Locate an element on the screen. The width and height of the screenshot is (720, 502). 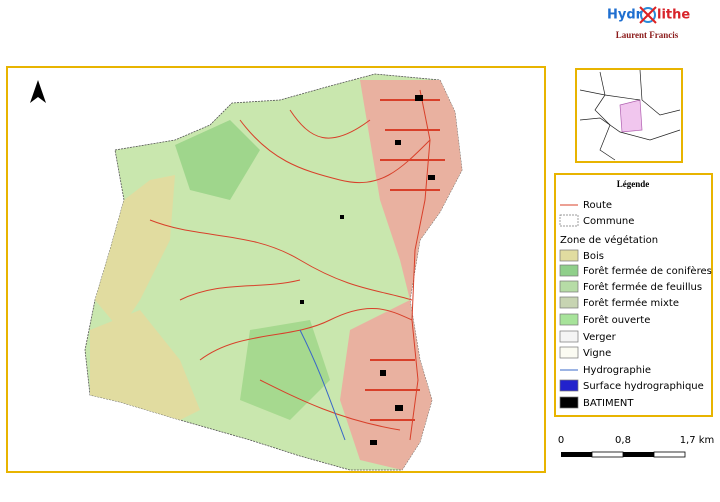
legend-label: Forêt fermée mixte is located at coordinates (631, 303).